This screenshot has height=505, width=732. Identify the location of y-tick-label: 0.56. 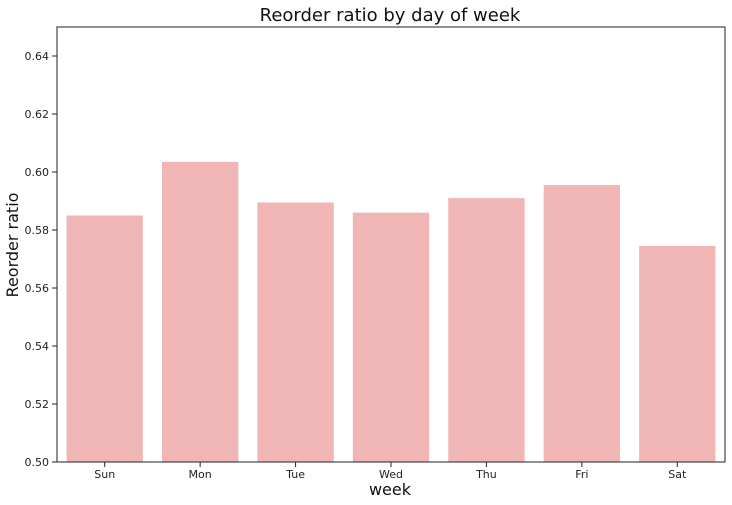
(37, 288).